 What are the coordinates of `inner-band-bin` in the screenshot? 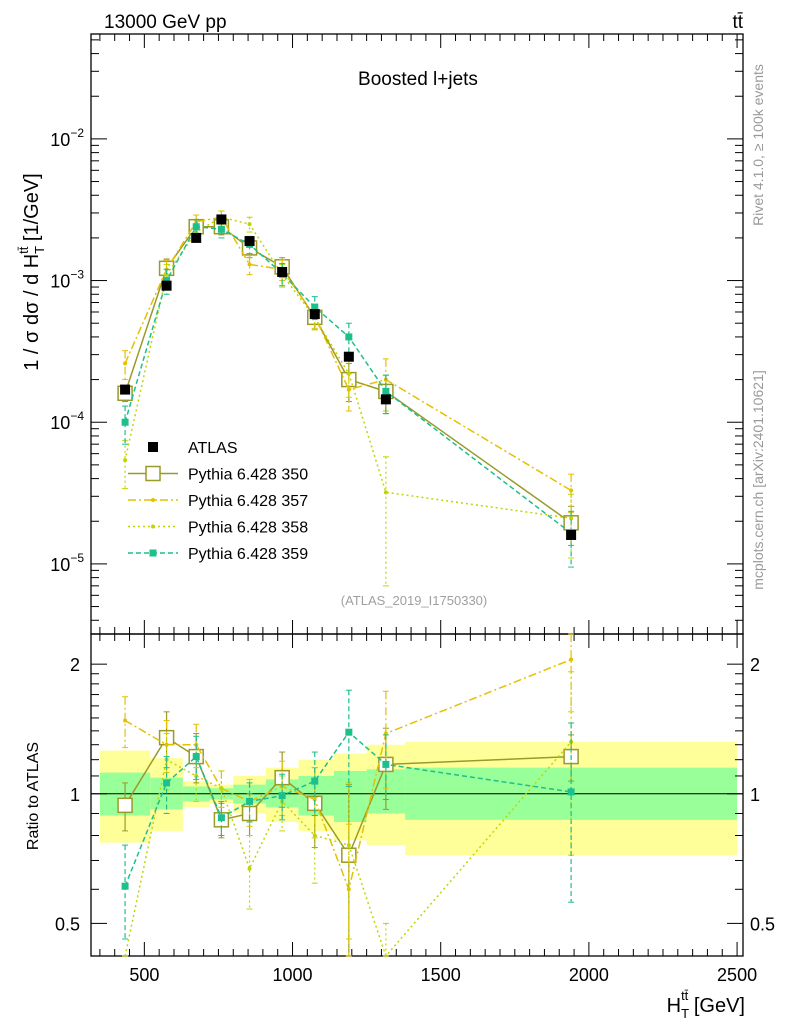 It's located at (350, 796).